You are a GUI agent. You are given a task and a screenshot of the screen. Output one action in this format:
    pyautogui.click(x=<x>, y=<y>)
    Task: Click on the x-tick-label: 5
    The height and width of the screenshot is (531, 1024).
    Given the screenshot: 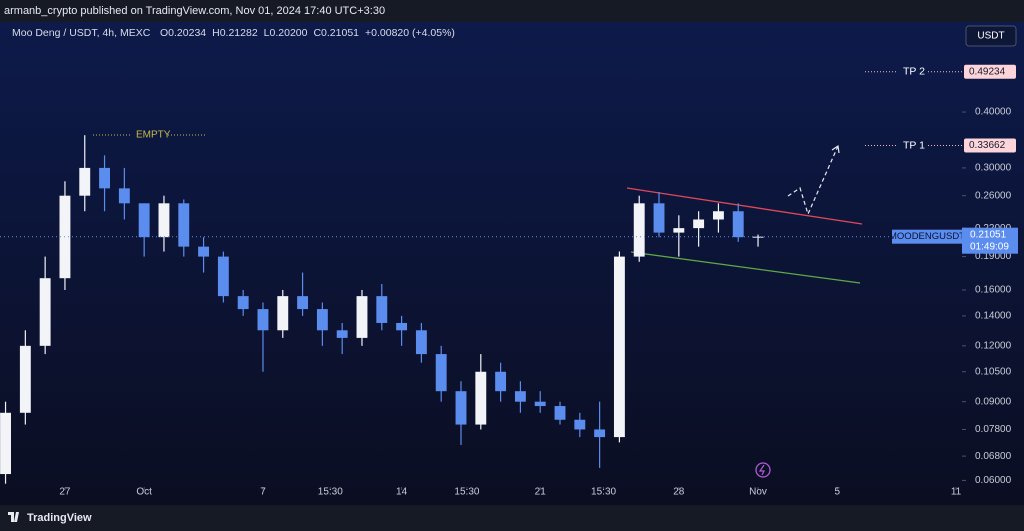 What is the action you would take?
    pyautogui.click(x=837, y=492)
    